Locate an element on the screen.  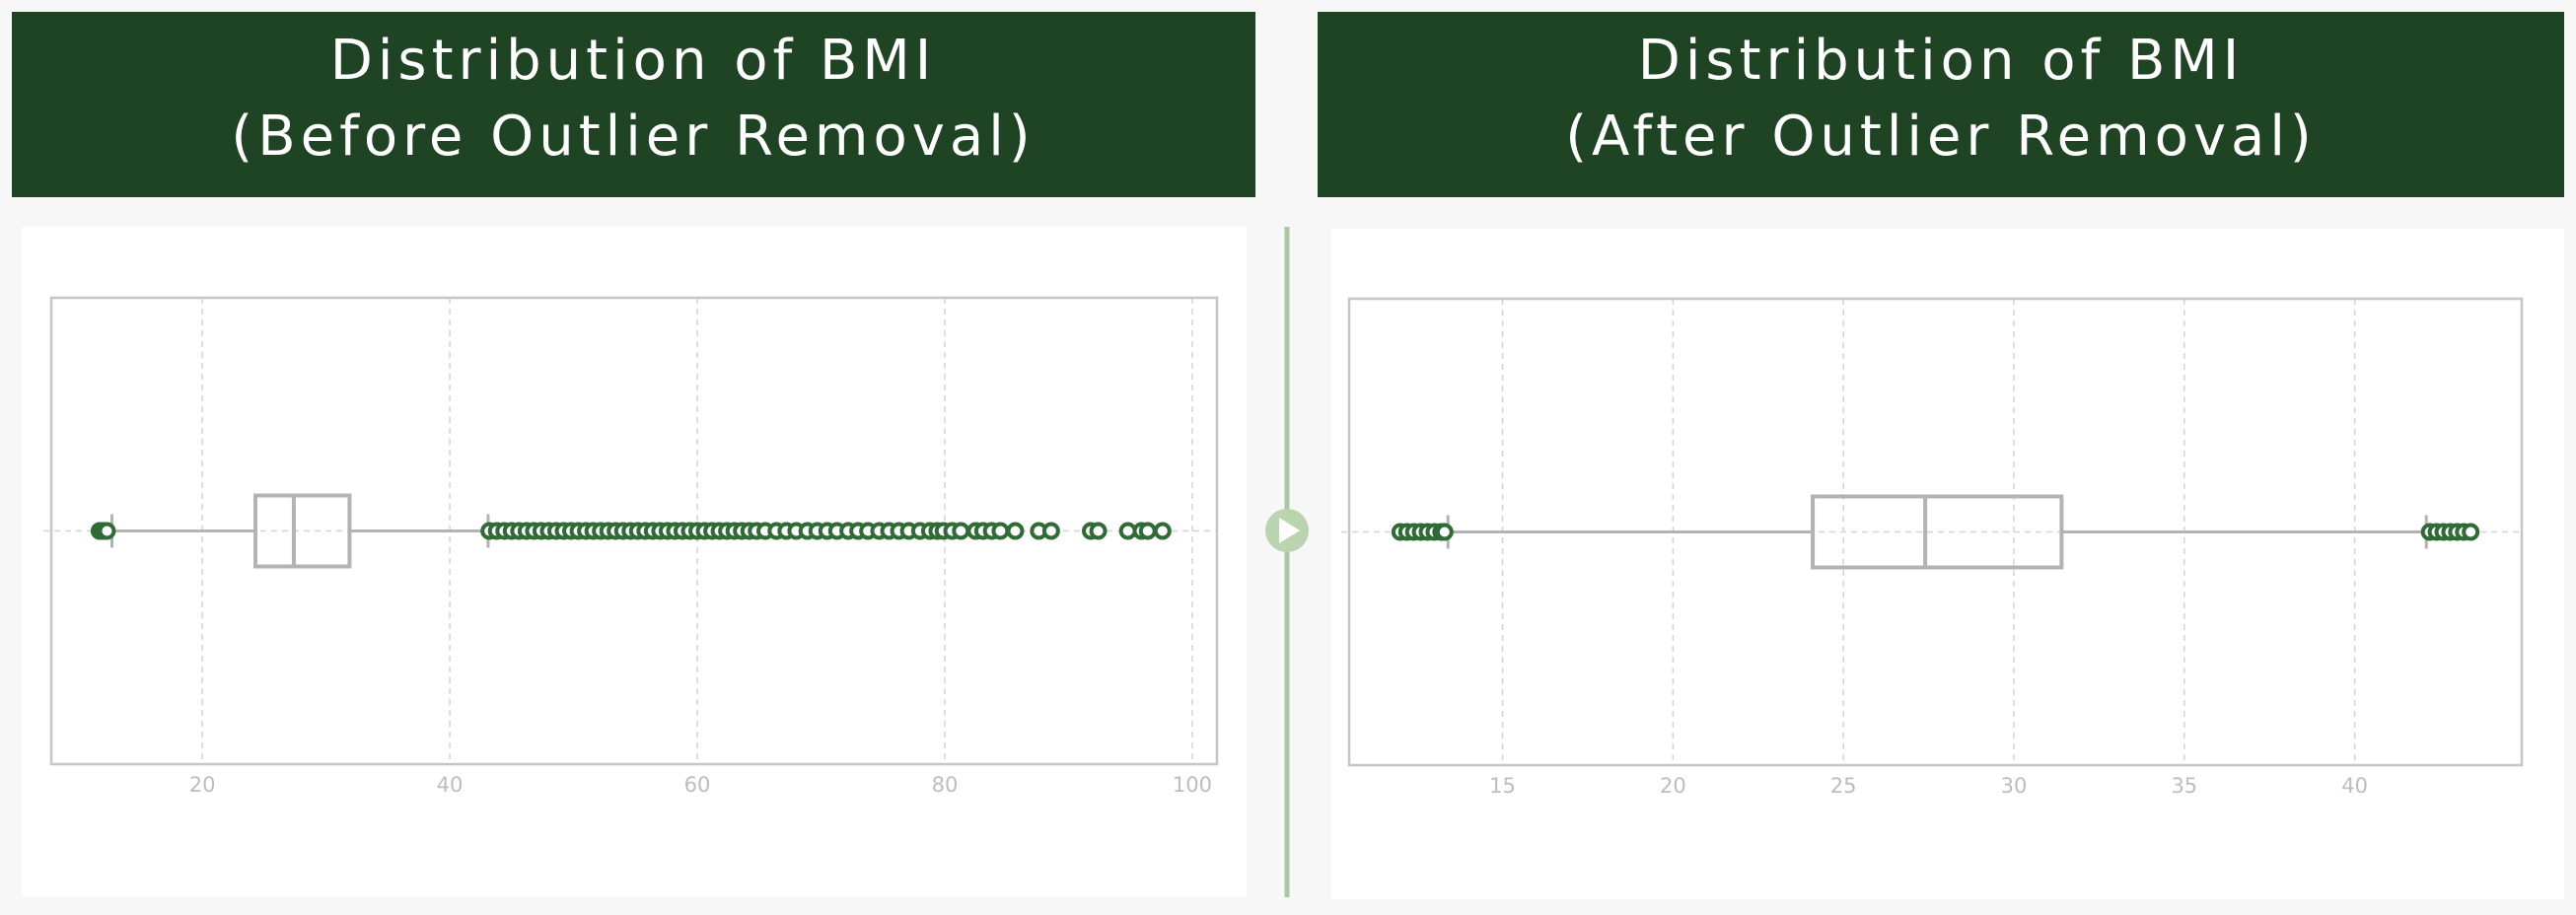
panel-title: (After Outlier Removal) is located at coordinates (1941, 137).